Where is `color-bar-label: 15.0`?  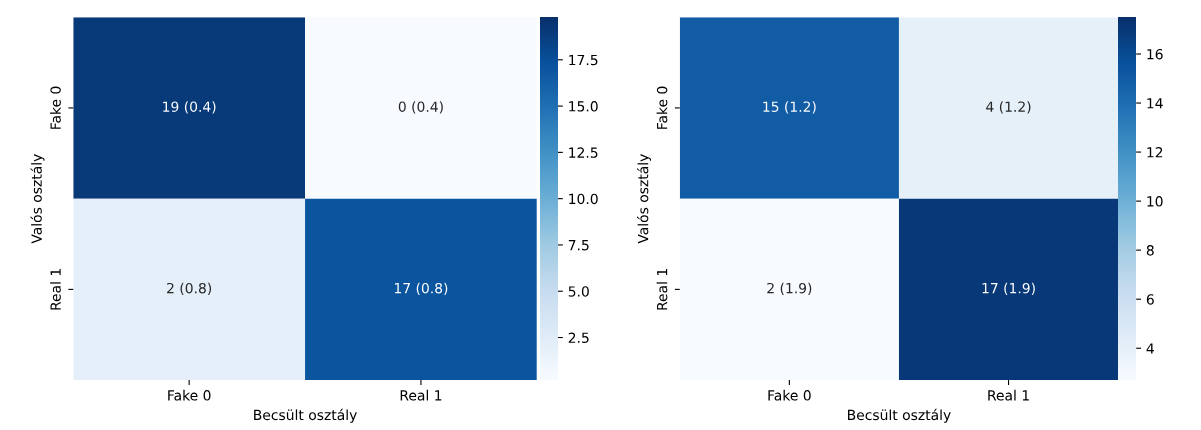 color-bar-label: 15.0 is located at coordinates (583, 106).